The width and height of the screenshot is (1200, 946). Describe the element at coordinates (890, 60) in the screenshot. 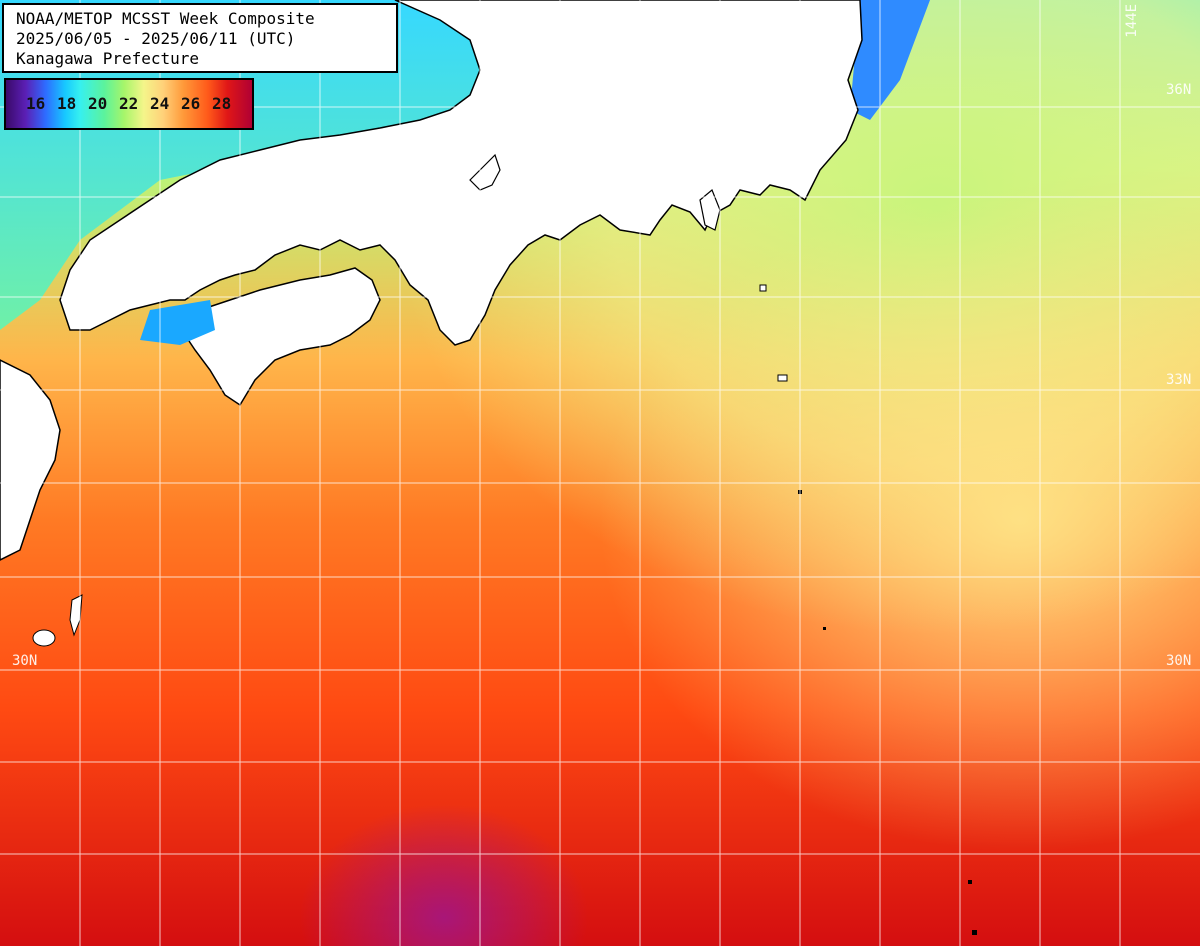

I see `kashima-cold-water` at that location.